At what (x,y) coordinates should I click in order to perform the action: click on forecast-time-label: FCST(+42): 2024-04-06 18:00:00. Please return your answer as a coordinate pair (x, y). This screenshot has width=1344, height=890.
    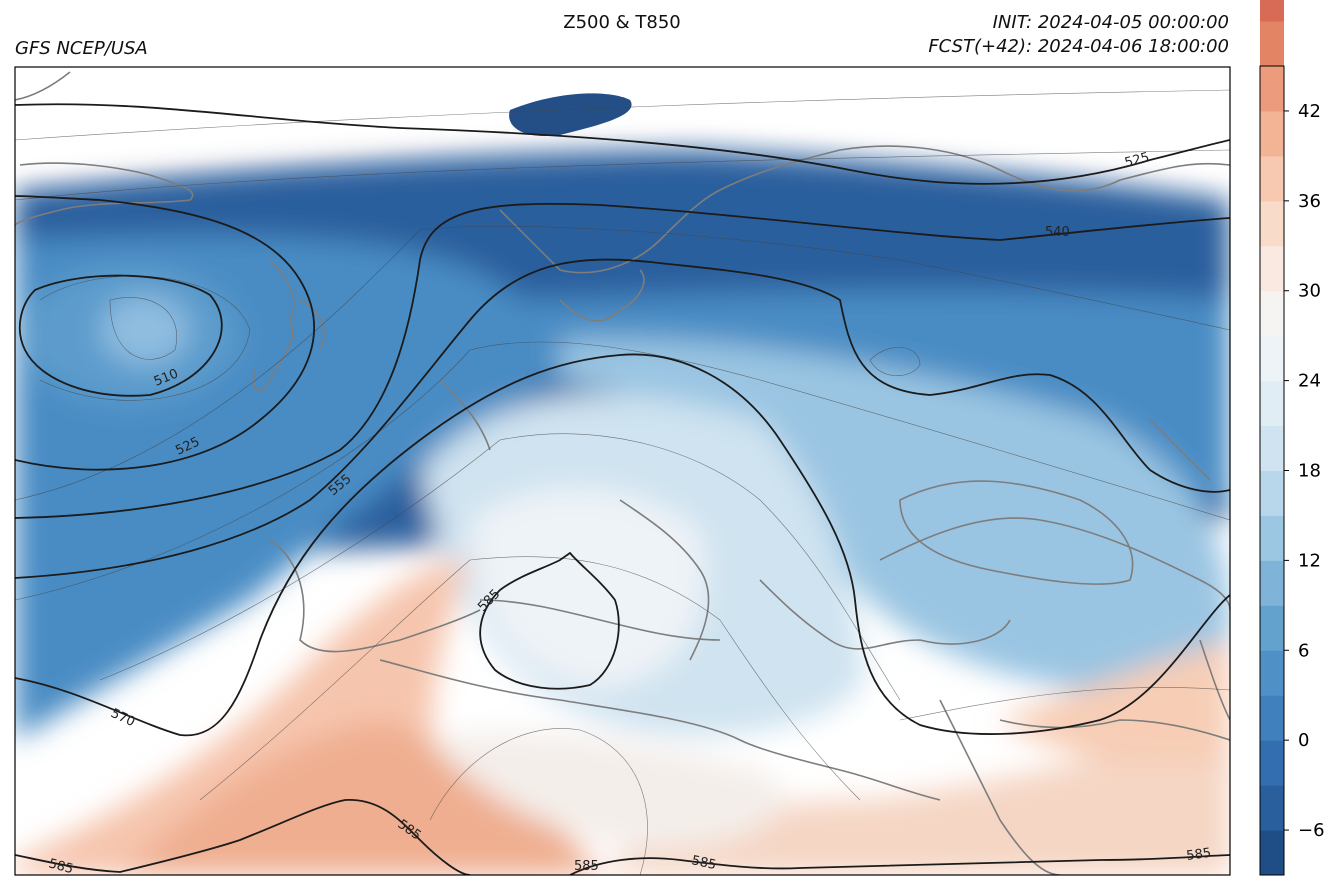
    Looking at the image, I should click on (1078, 46).